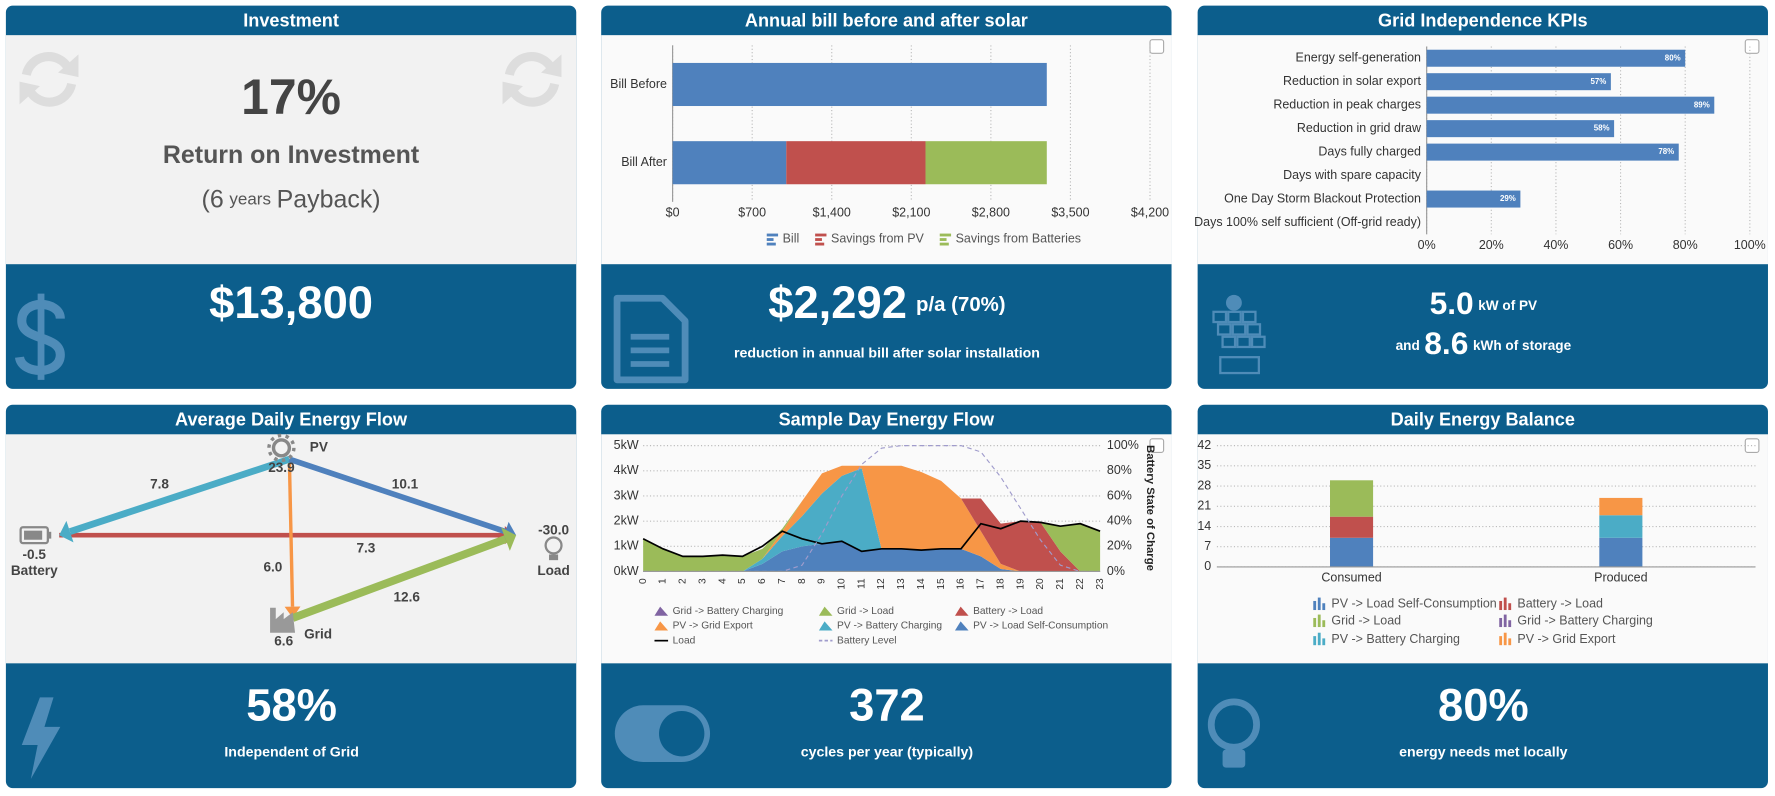 The image size is (1775, 796). What do you see at coordinates (1123, 445) in the screenshot?
I see `y2-tick-label: 100%` at bounding box center [1123, 445].